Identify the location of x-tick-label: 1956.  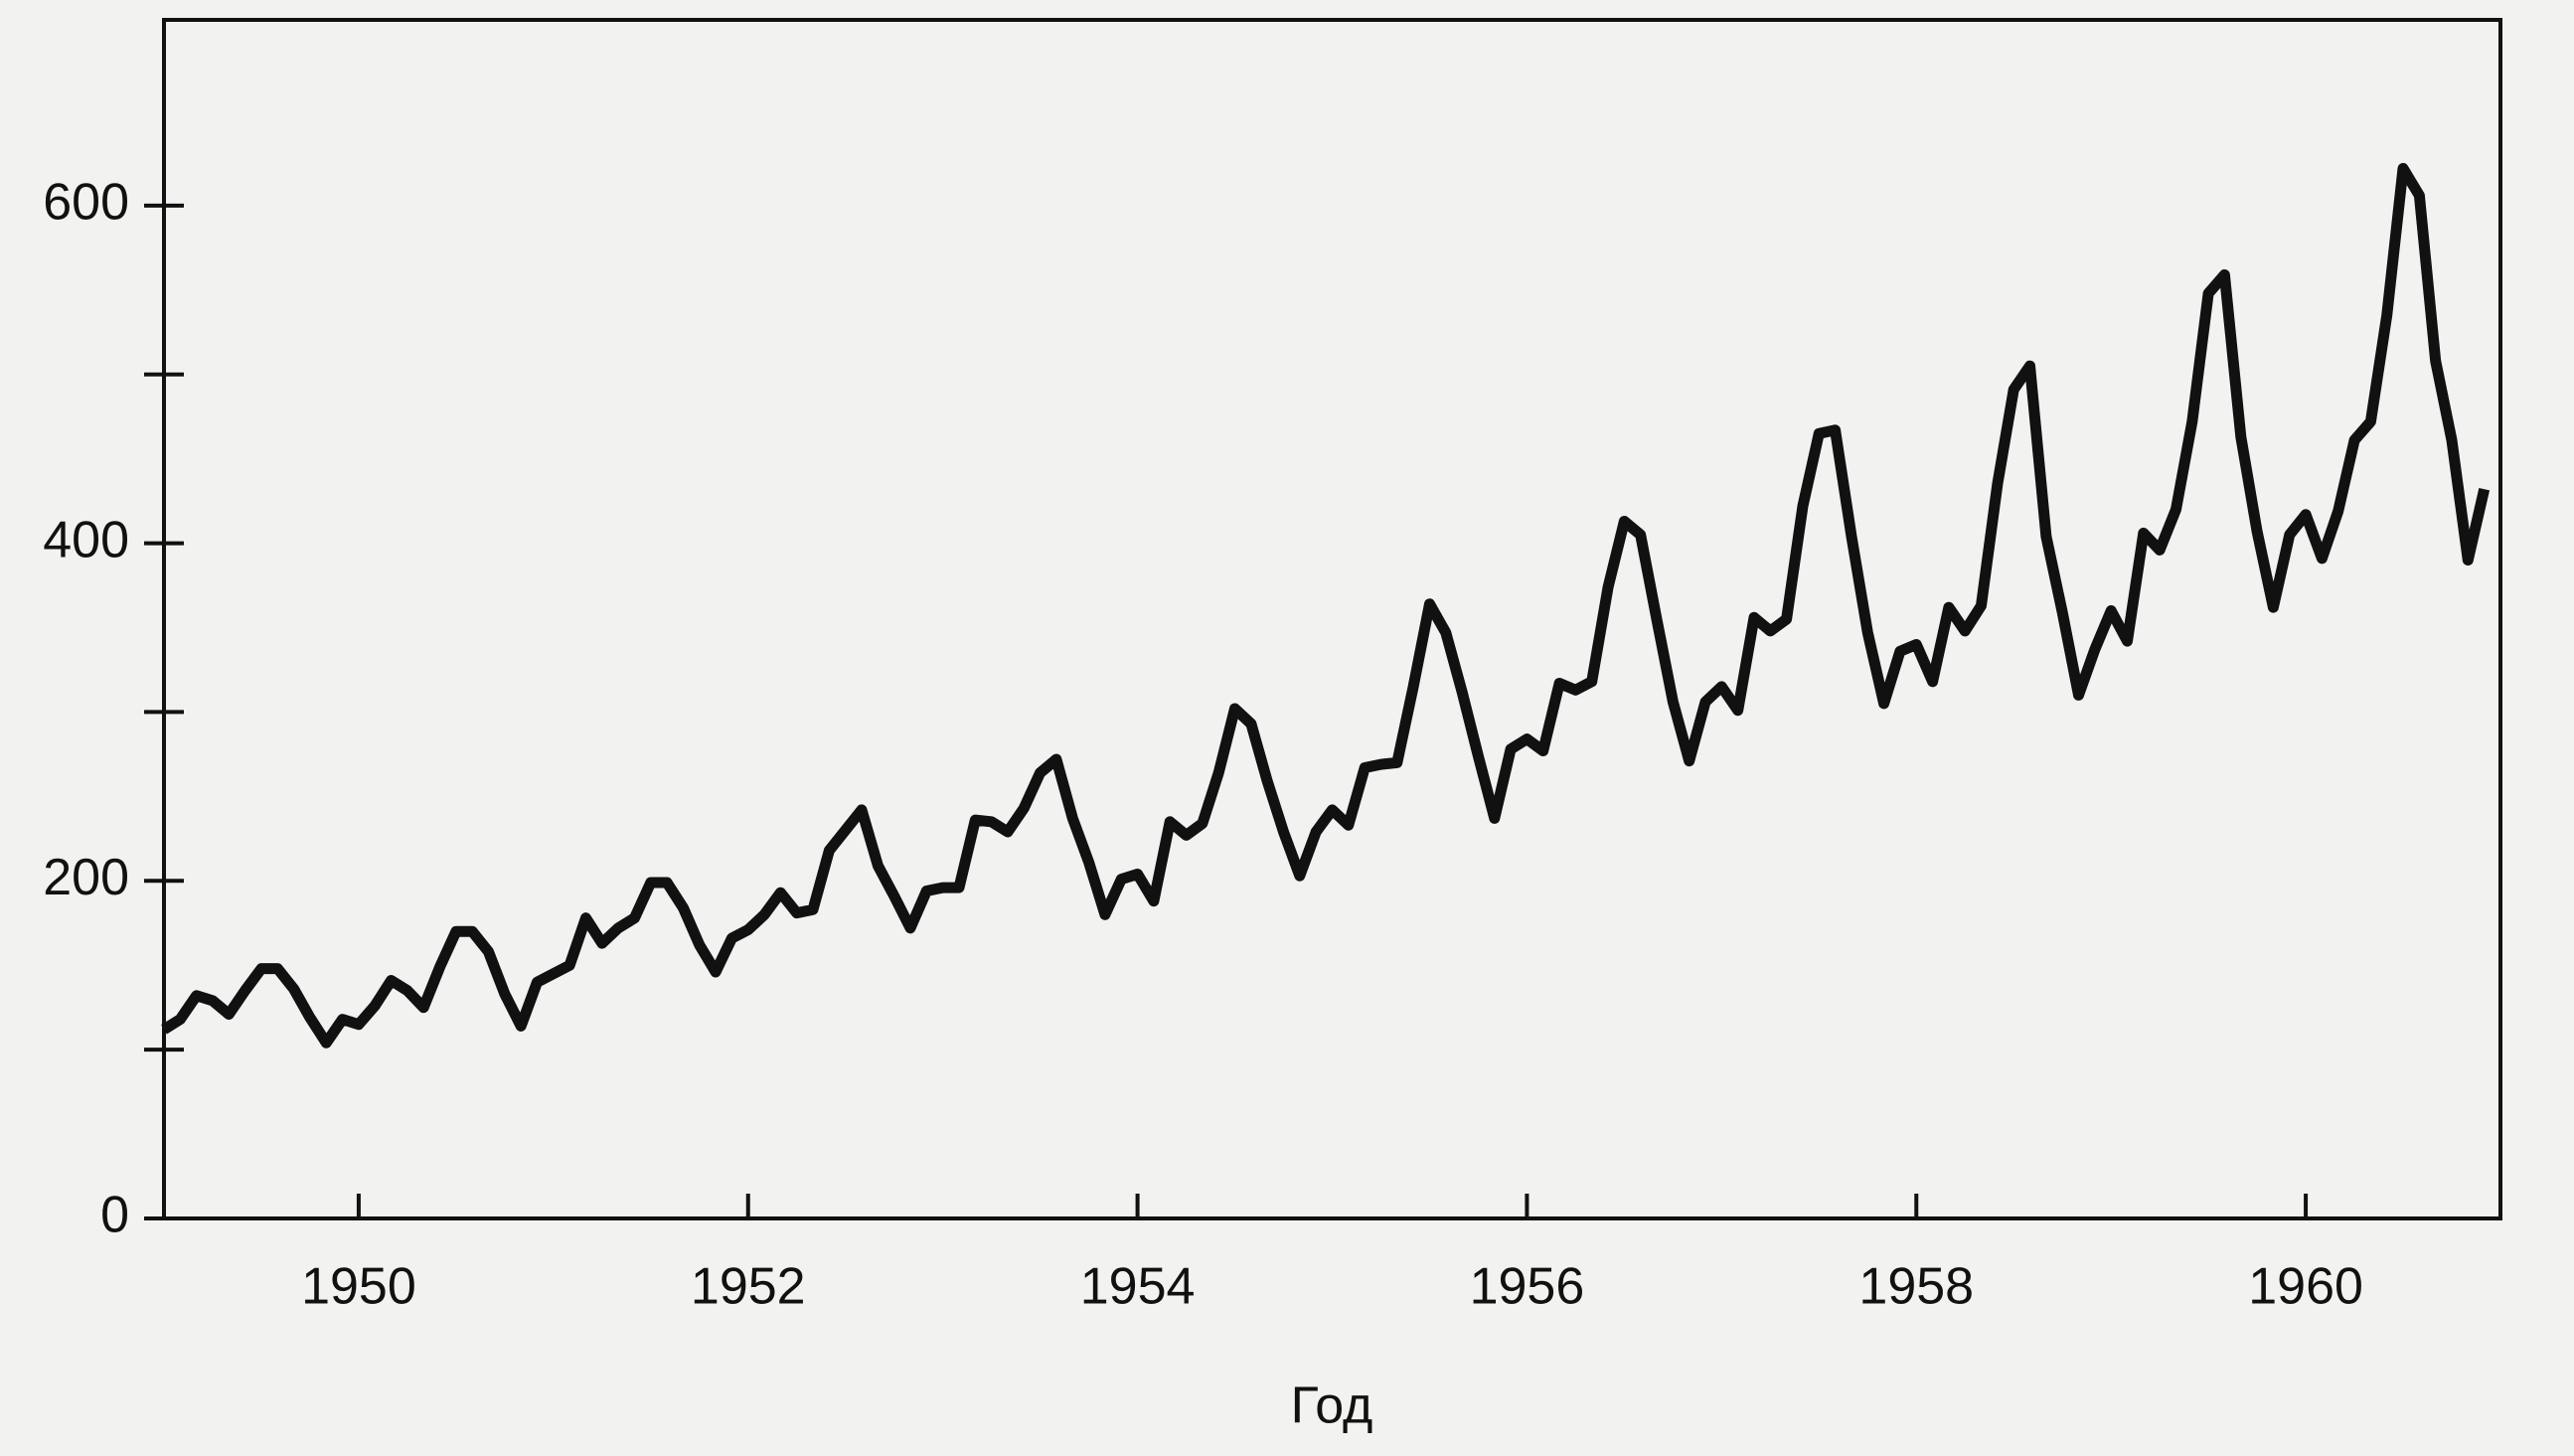
(1527, 1287).